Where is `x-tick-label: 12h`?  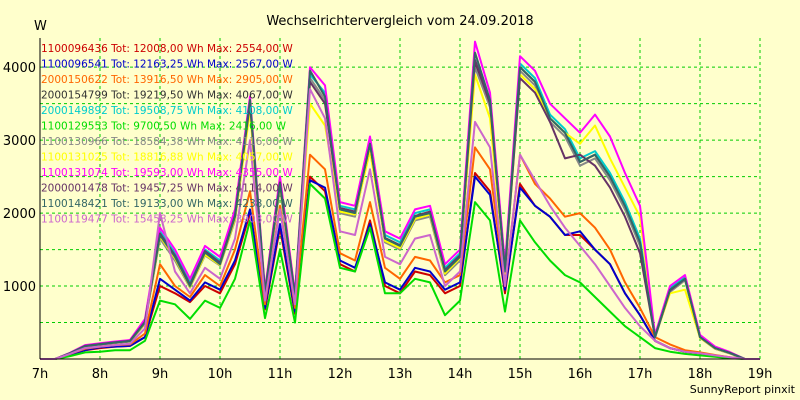 x-tick-label: 12h is located at coordinates (340, 374).